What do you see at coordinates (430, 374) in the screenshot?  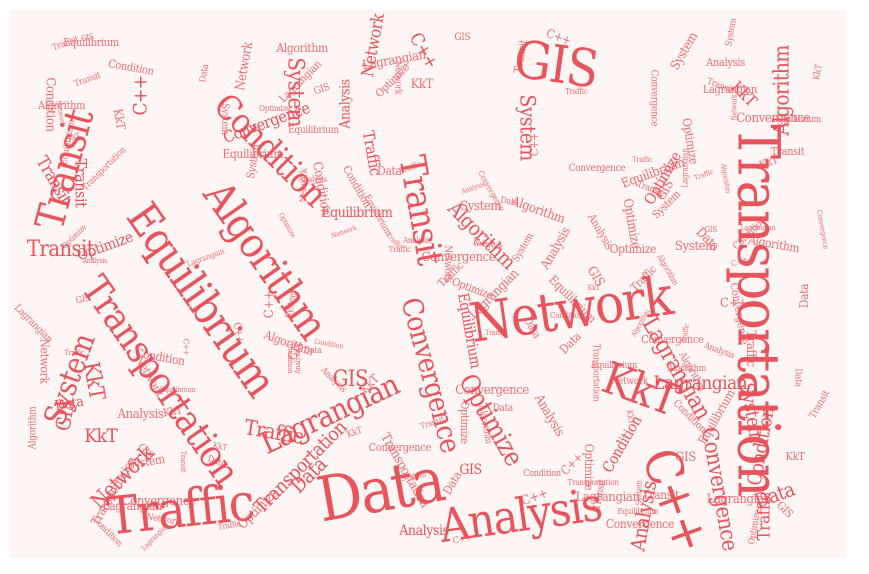 I see `cloud-word-large: Convergence` at bounding box center [430, 374].